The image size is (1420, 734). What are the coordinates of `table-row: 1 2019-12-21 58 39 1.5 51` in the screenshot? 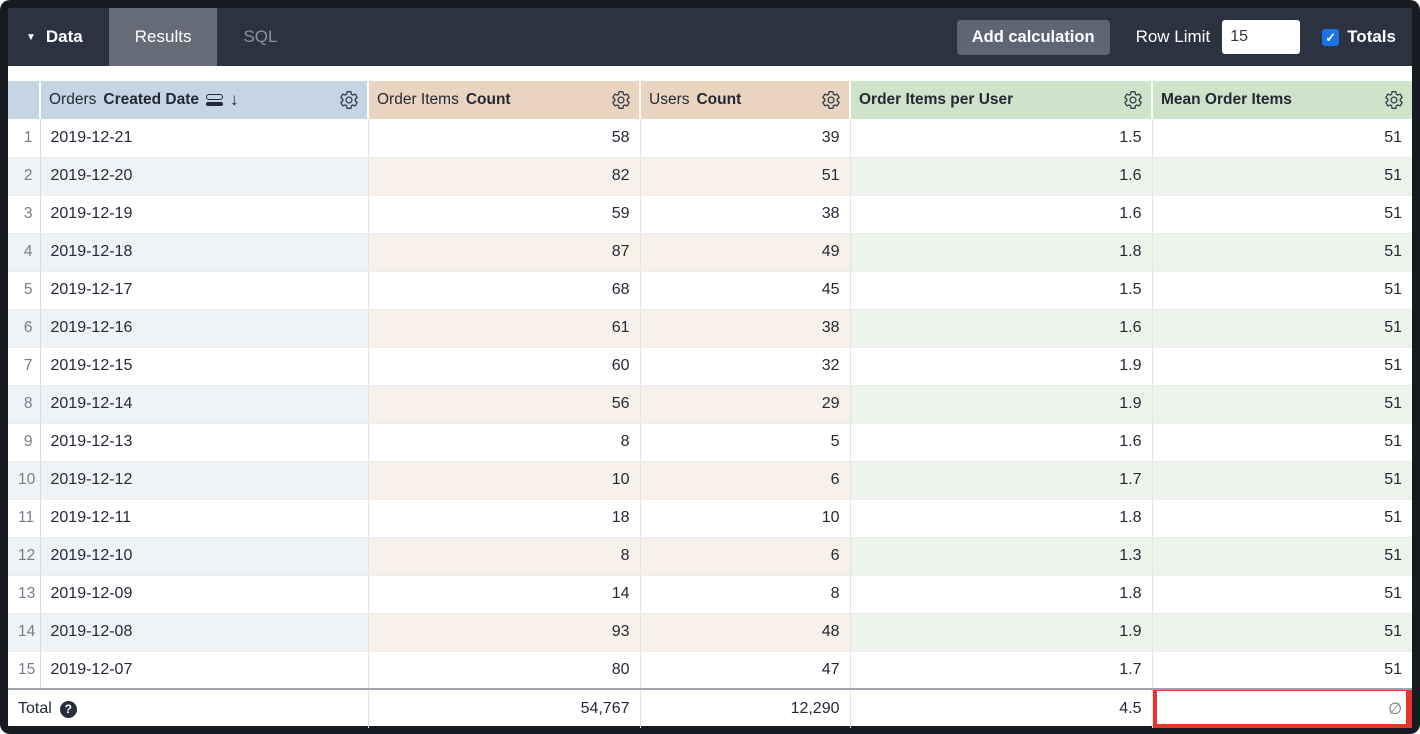 It's located at (710, 138).